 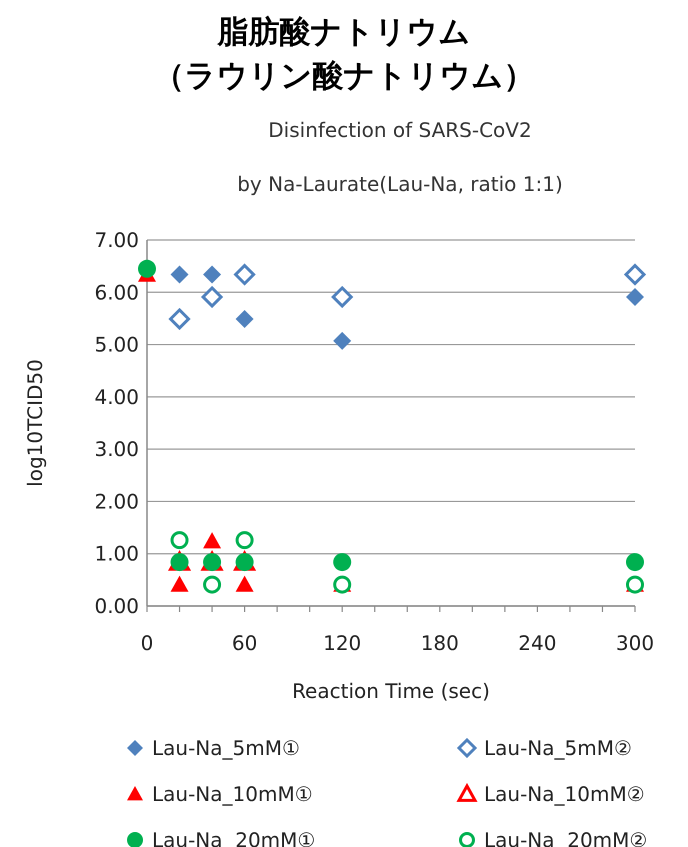 What do you see at coordinates (116, 396) in the screenshot?
I see `y-tick-label: 4.00` at bounding box center [116, 396].